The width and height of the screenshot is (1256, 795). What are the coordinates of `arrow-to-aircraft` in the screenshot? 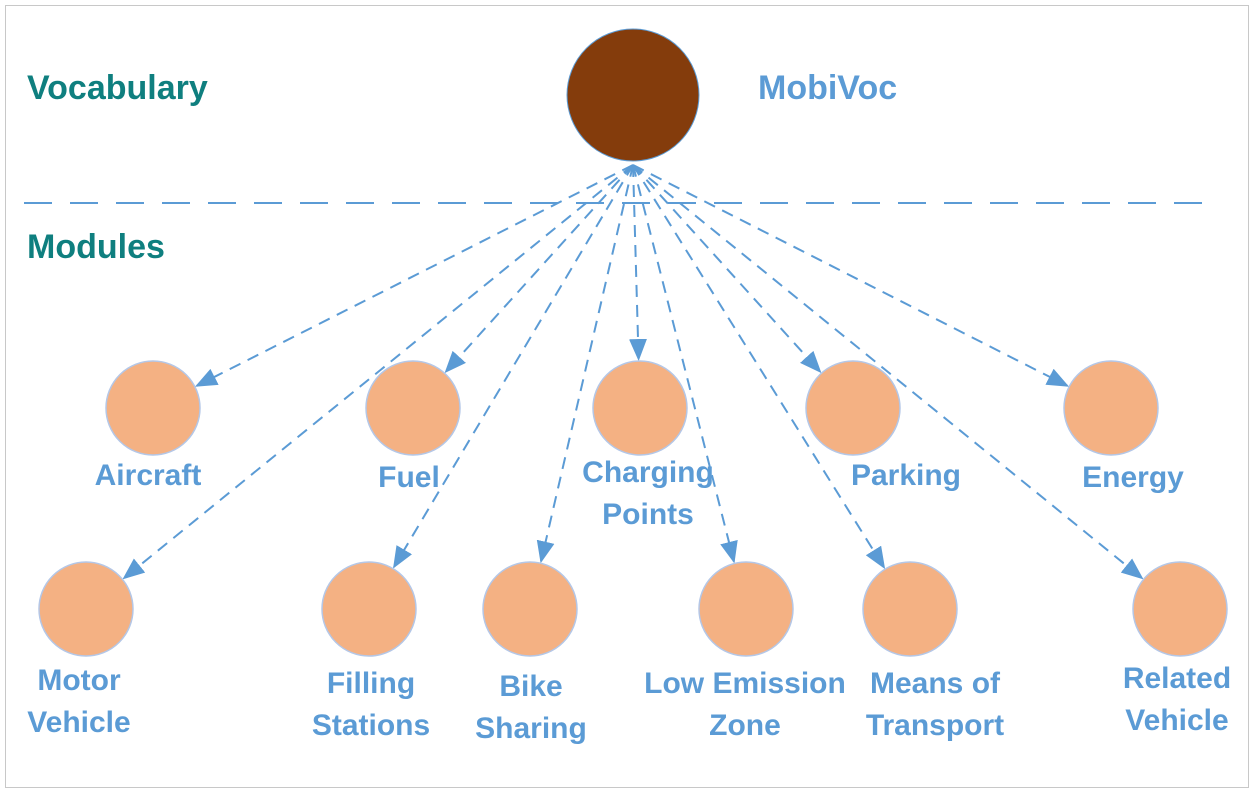 It's located at (414, 275).